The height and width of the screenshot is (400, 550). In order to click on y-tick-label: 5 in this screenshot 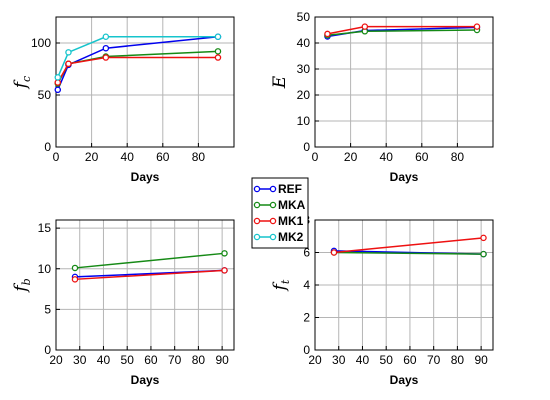, I will do `click(47, 309)`.